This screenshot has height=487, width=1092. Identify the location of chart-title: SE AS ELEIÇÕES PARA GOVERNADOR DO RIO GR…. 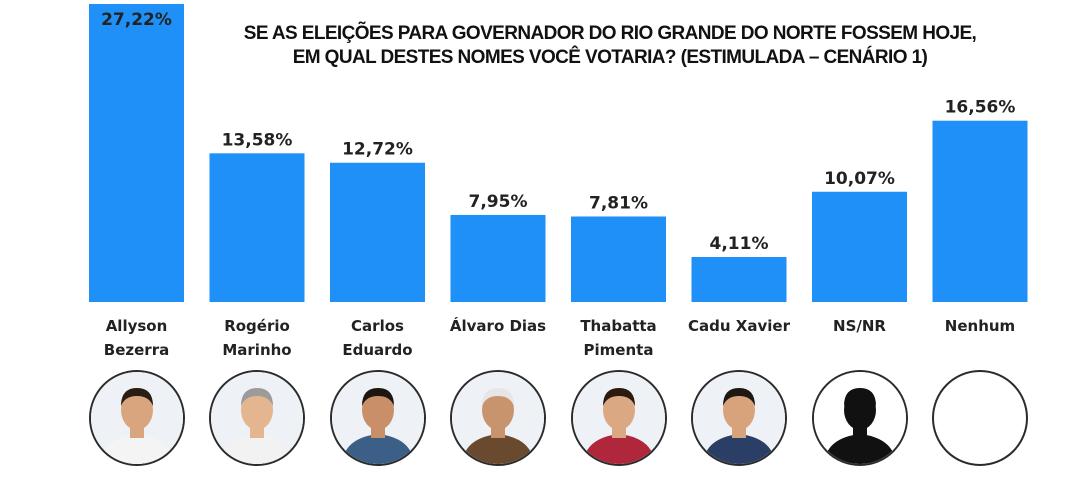
(610, 46).